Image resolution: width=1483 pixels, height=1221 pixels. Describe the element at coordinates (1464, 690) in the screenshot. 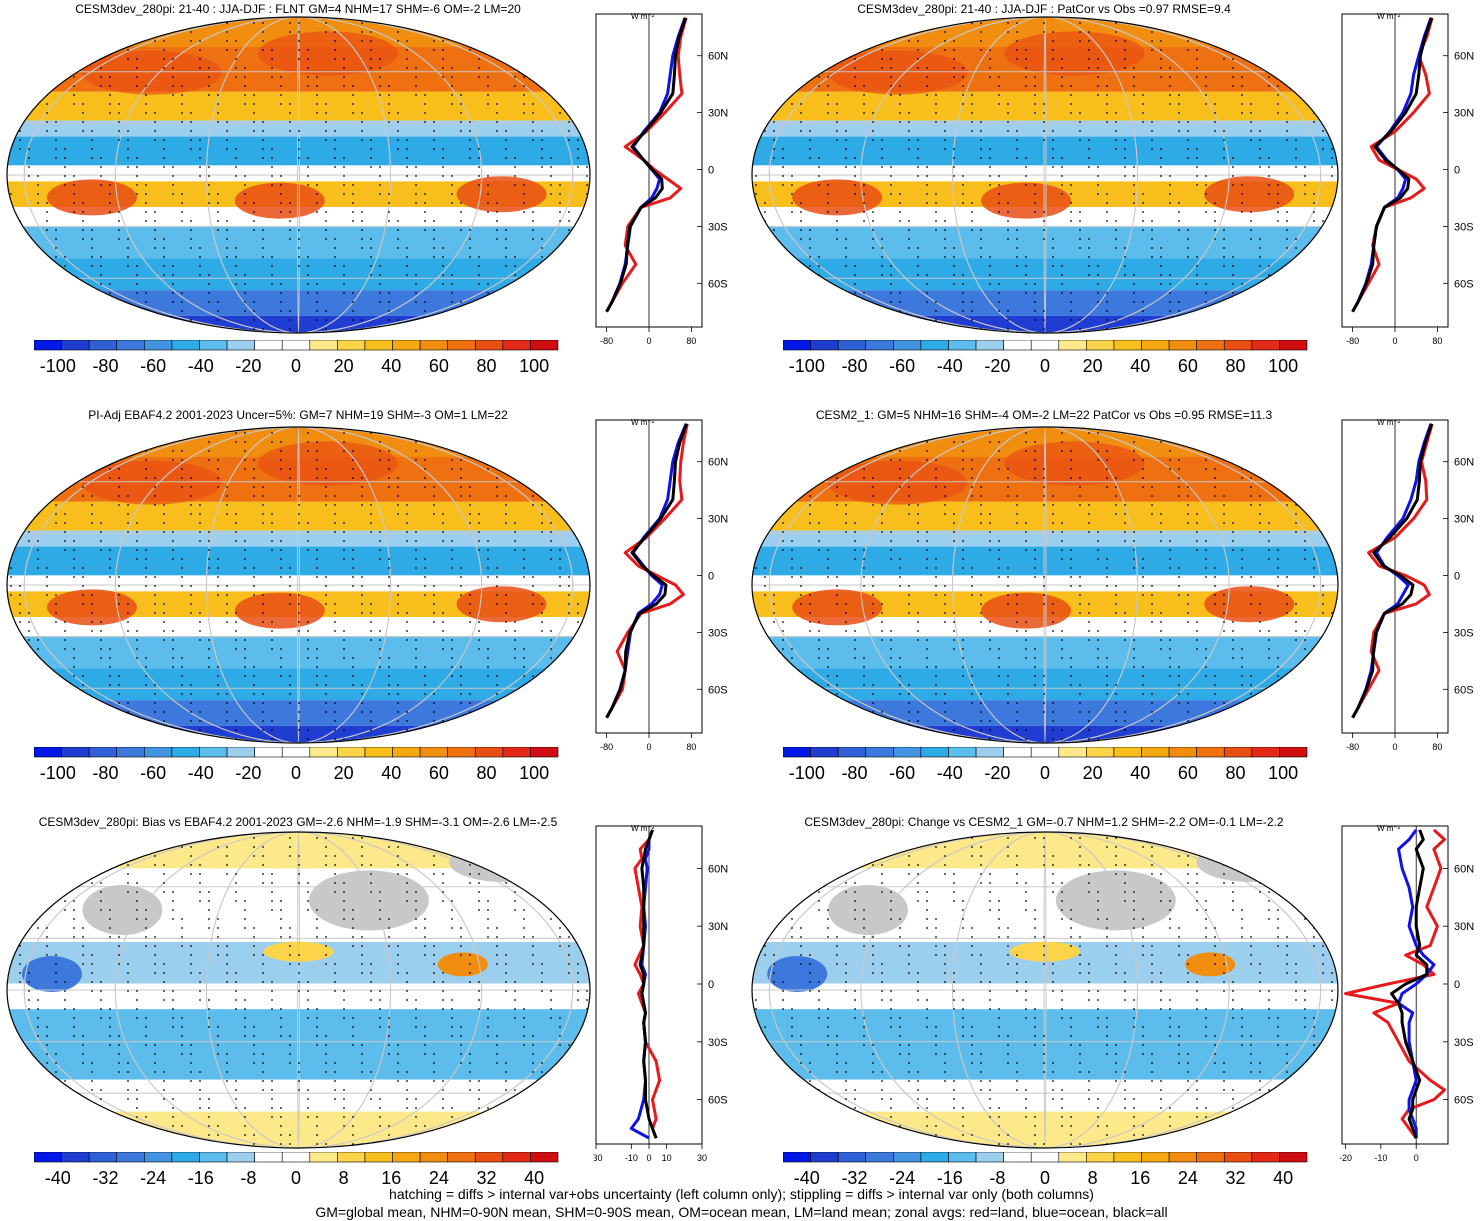

I see `profile-y-tick: 60S` at that location.